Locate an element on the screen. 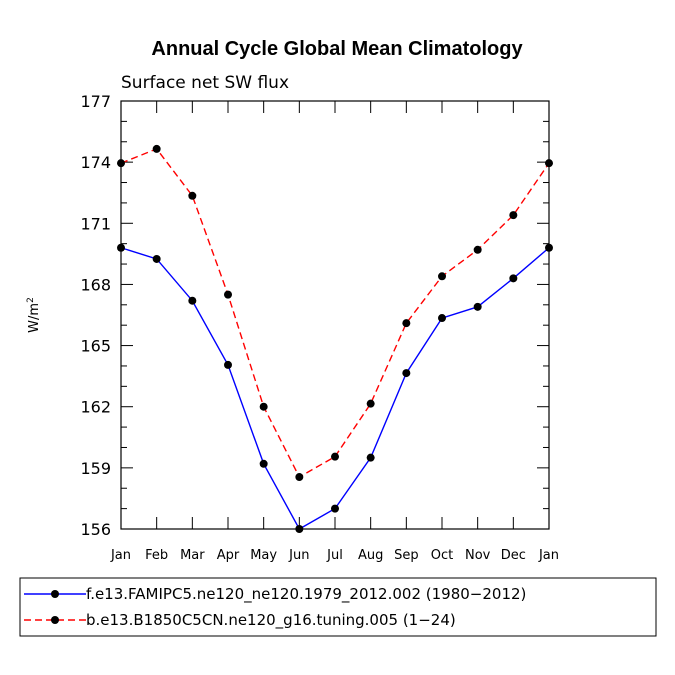 The width and height of the screenshot is (675, 675). x-tick-labels: Jan Feb Mar Apr May Jun Jul Aug Sep Oct Nov Dec Jan is located at coordinates (334, 555).